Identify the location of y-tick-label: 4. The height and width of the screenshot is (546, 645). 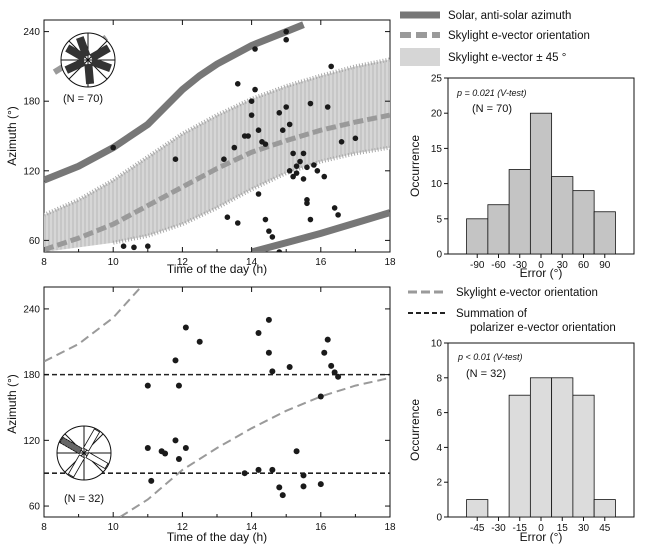
(439, 448).